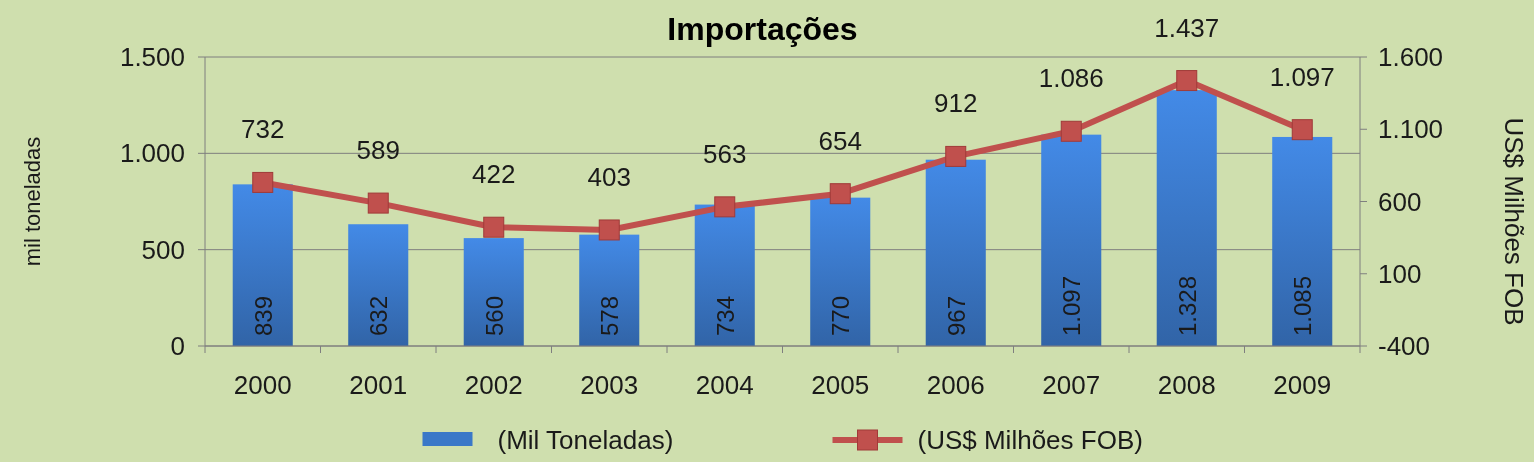  I want to click on y2-tick-label: 600, so click(1400, 201).